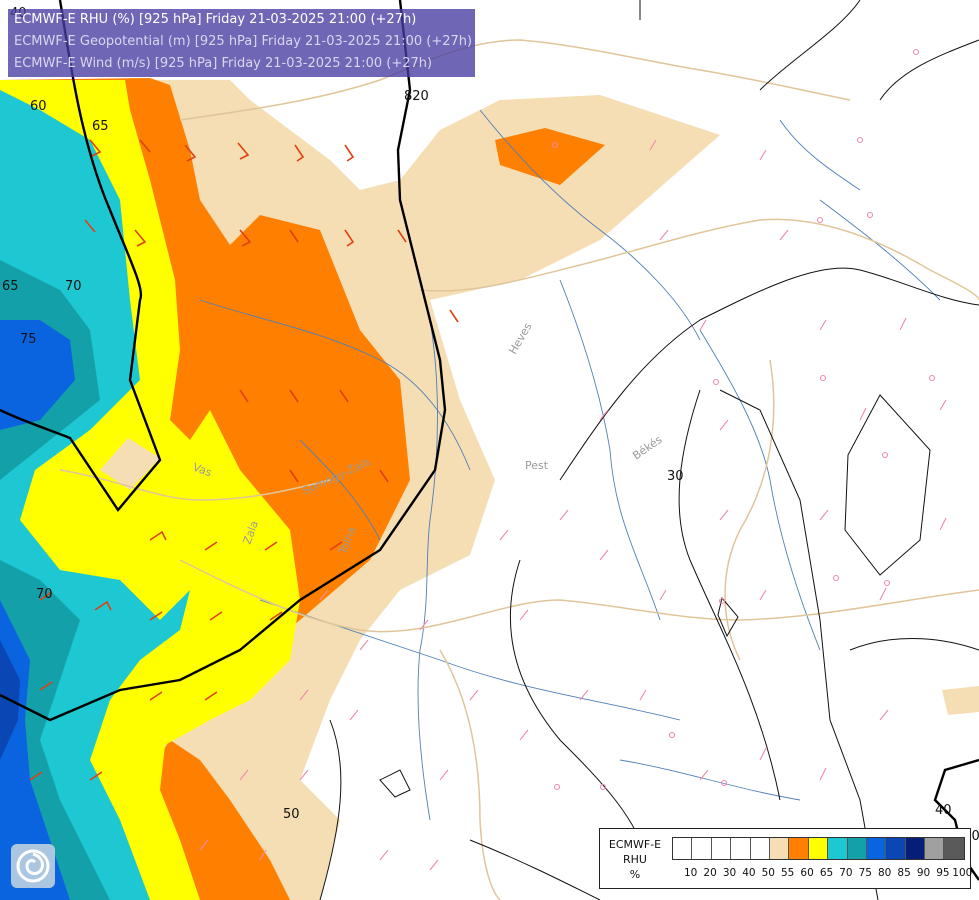 The height and width of the screenshot is (900, 979). Describe the element at coordinates (846, 873) in the screenshot. I see `legend-tick-label: 70` at that location.